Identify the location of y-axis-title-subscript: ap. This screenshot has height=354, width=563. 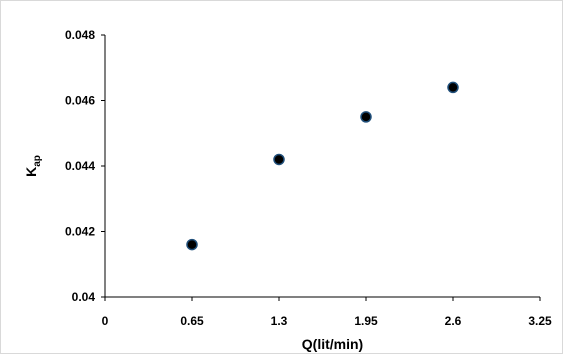
(37, 161).